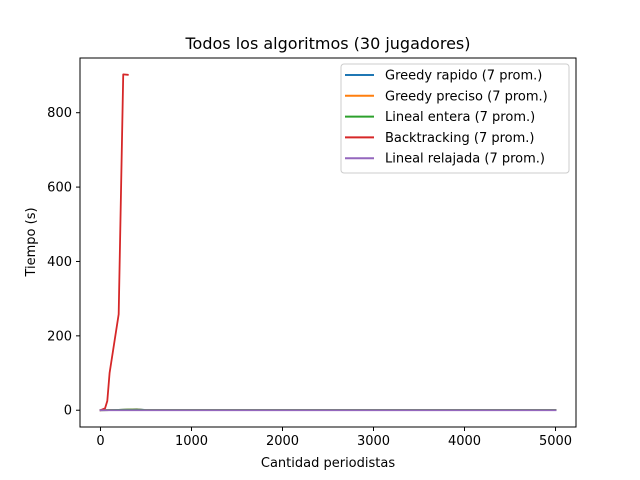 The height and width of the screenshot is (480, 640). I want to click on y-axis-ticks: 0 200 400 600 800, so click(63, 262).